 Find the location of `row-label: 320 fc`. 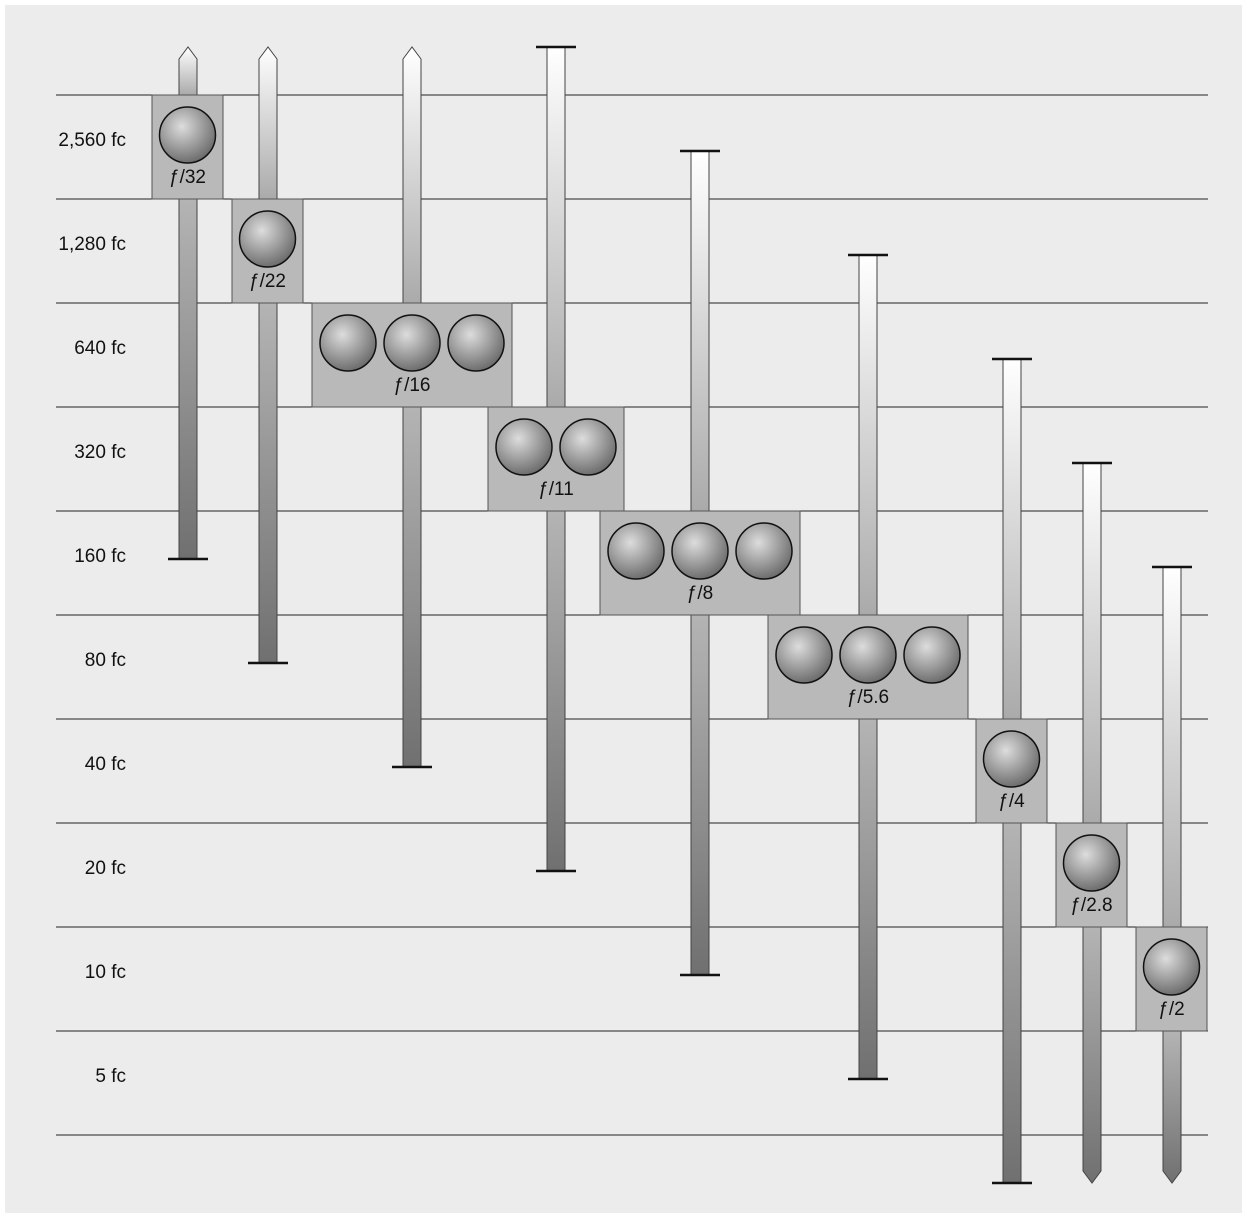

row-label: 320 fc is located at coordinates (100, 452).